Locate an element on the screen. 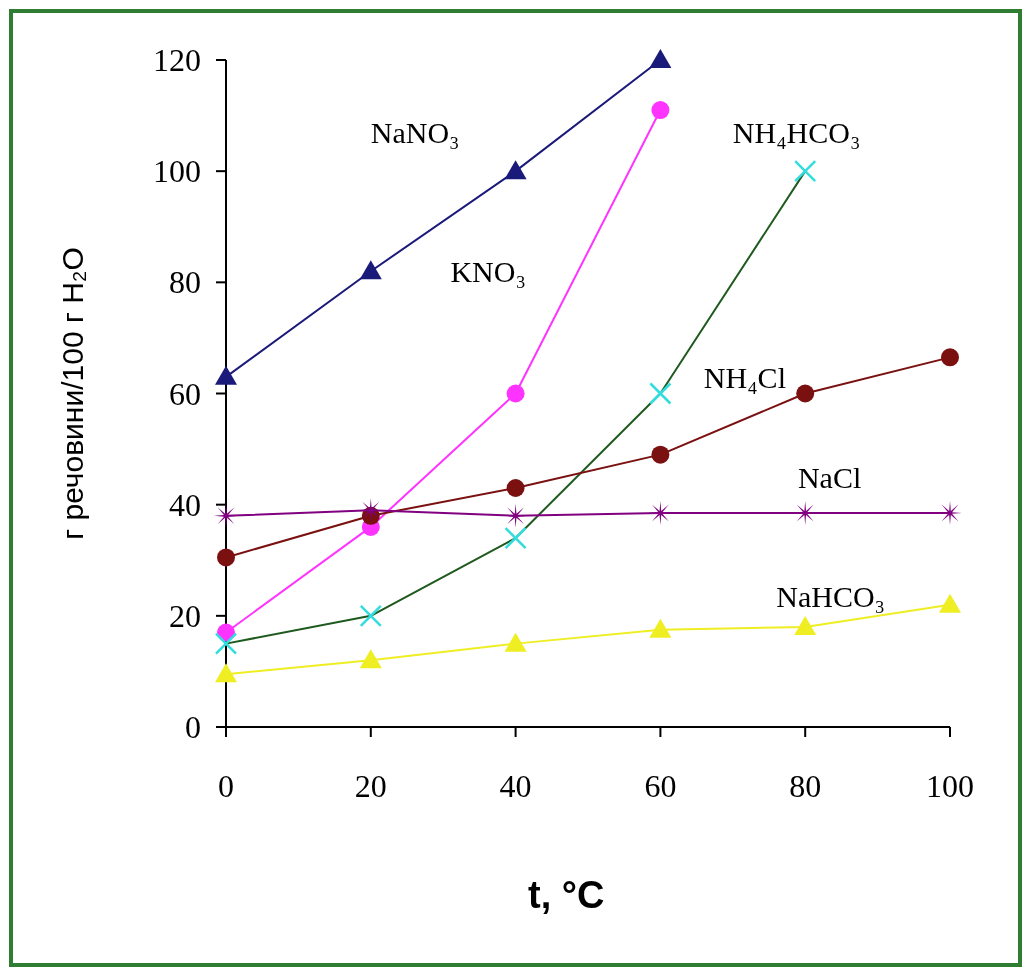 The height and width of the screenshot is (977, 1031). y-tick-label: 60 is located at coordinates (185, 393).